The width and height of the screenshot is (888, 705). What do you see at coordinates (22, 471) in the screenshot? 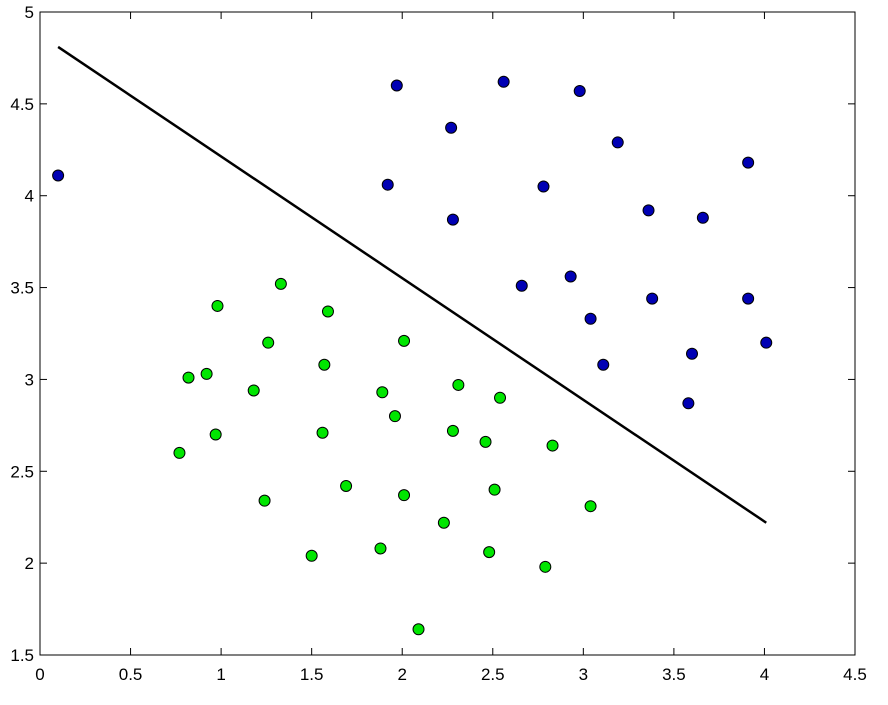
I see `y-tick-label: 2.5` at bounding box center [22, 471].